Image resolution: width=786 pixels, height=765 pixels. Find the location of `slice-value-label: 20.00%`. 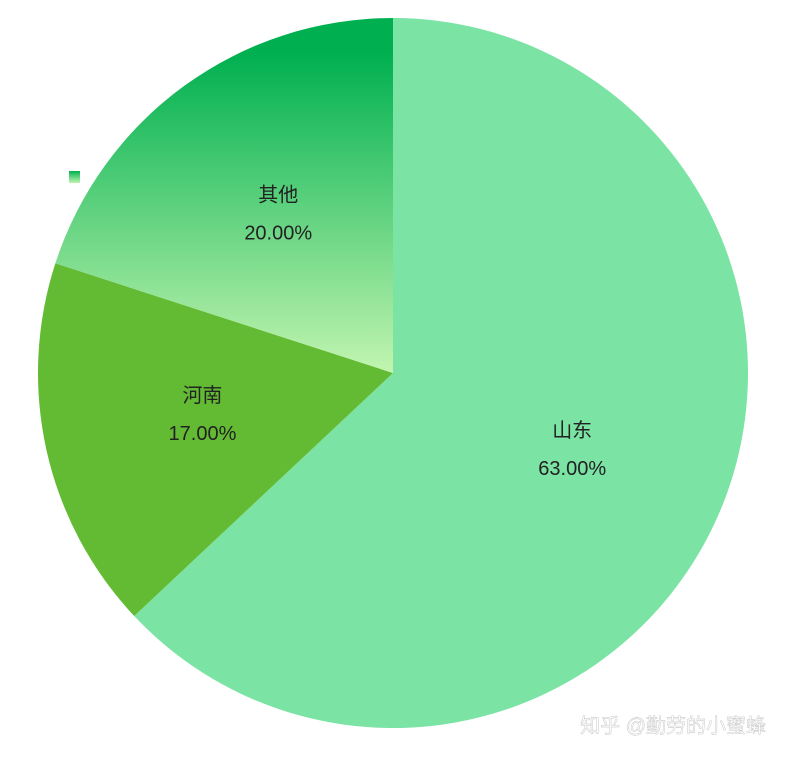

slice-value-label: 20.00% is located at coordinates (278, 233).